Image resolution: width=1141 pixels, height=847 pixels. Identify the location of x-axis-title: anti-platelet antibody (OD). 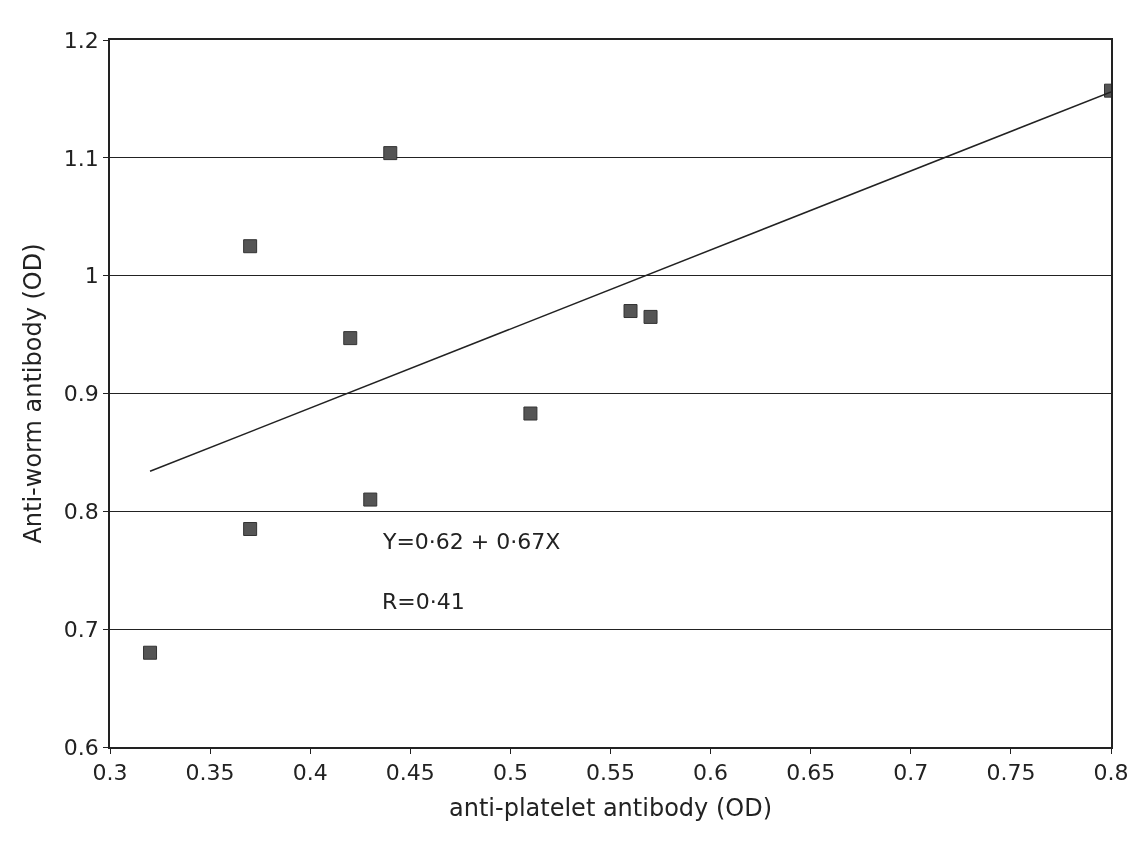
(610, 807).